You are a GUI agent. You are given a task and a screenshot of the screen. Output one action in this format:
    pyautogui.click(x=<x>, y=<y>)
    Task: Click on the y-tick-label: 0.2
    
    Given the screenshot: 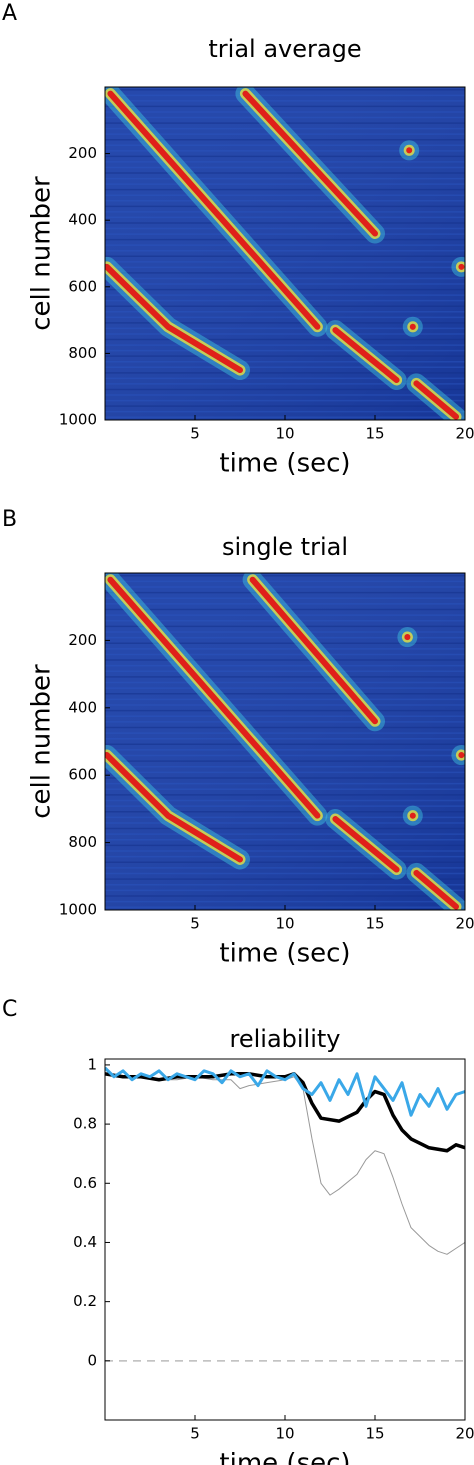 What is the action you would take?
    pyautogui.click(x=85, y=1301)
    